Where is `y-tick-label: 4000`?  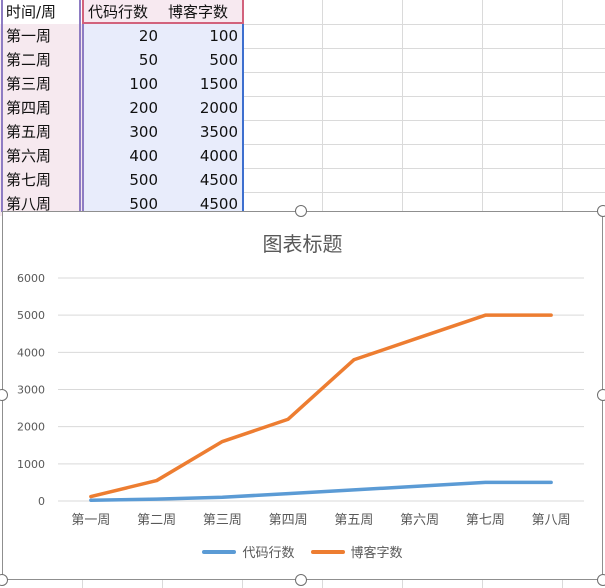 y-tick-label: 4000 is located at coordinates (31, 352).